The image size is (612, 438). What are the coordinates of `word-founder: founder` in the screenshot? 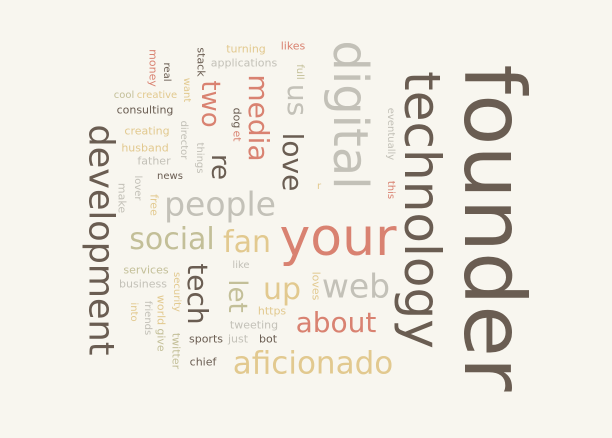 It's located at (494, 228).